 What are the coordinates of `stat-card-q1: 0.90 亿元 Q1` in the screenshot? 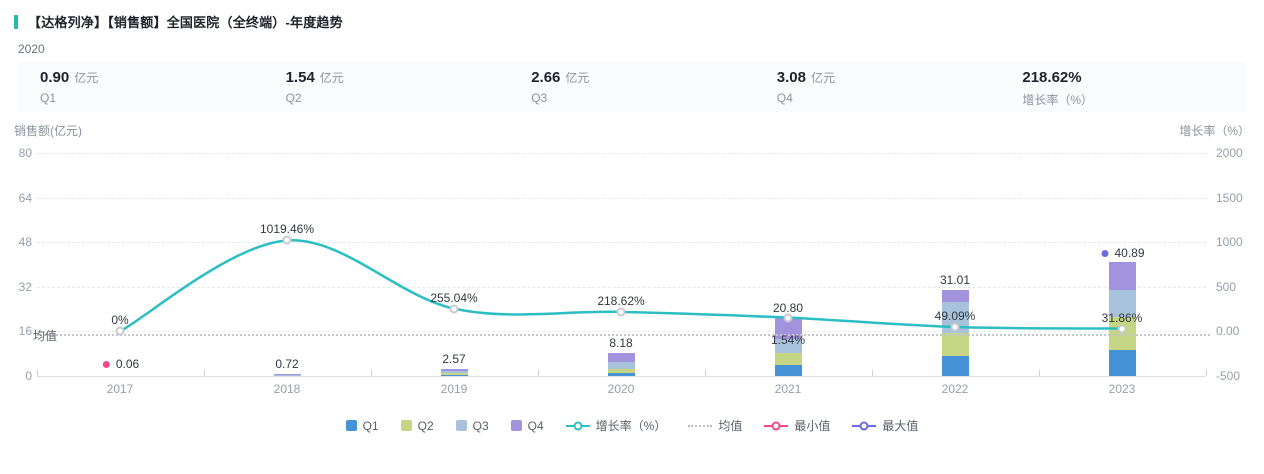 It's located at (141, 87).